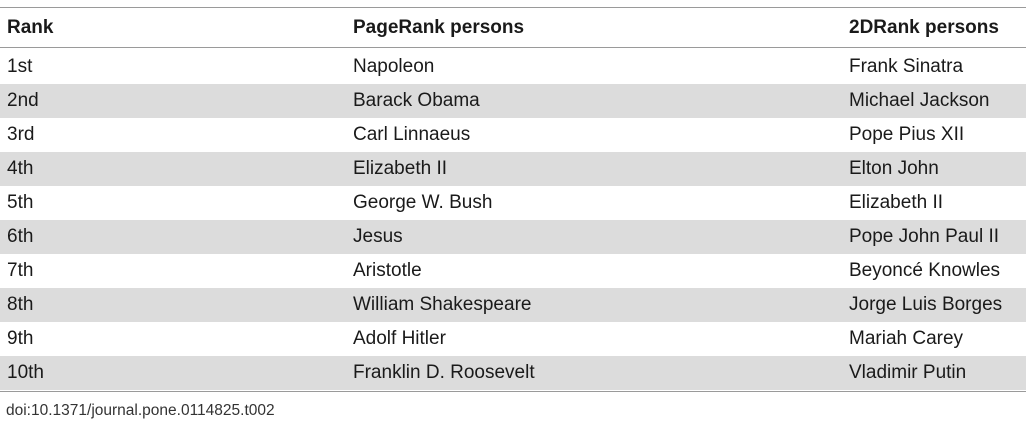 This screenshot has height=432, width=1026. I want to click on rank-cell: 6th, so click(20, 236).